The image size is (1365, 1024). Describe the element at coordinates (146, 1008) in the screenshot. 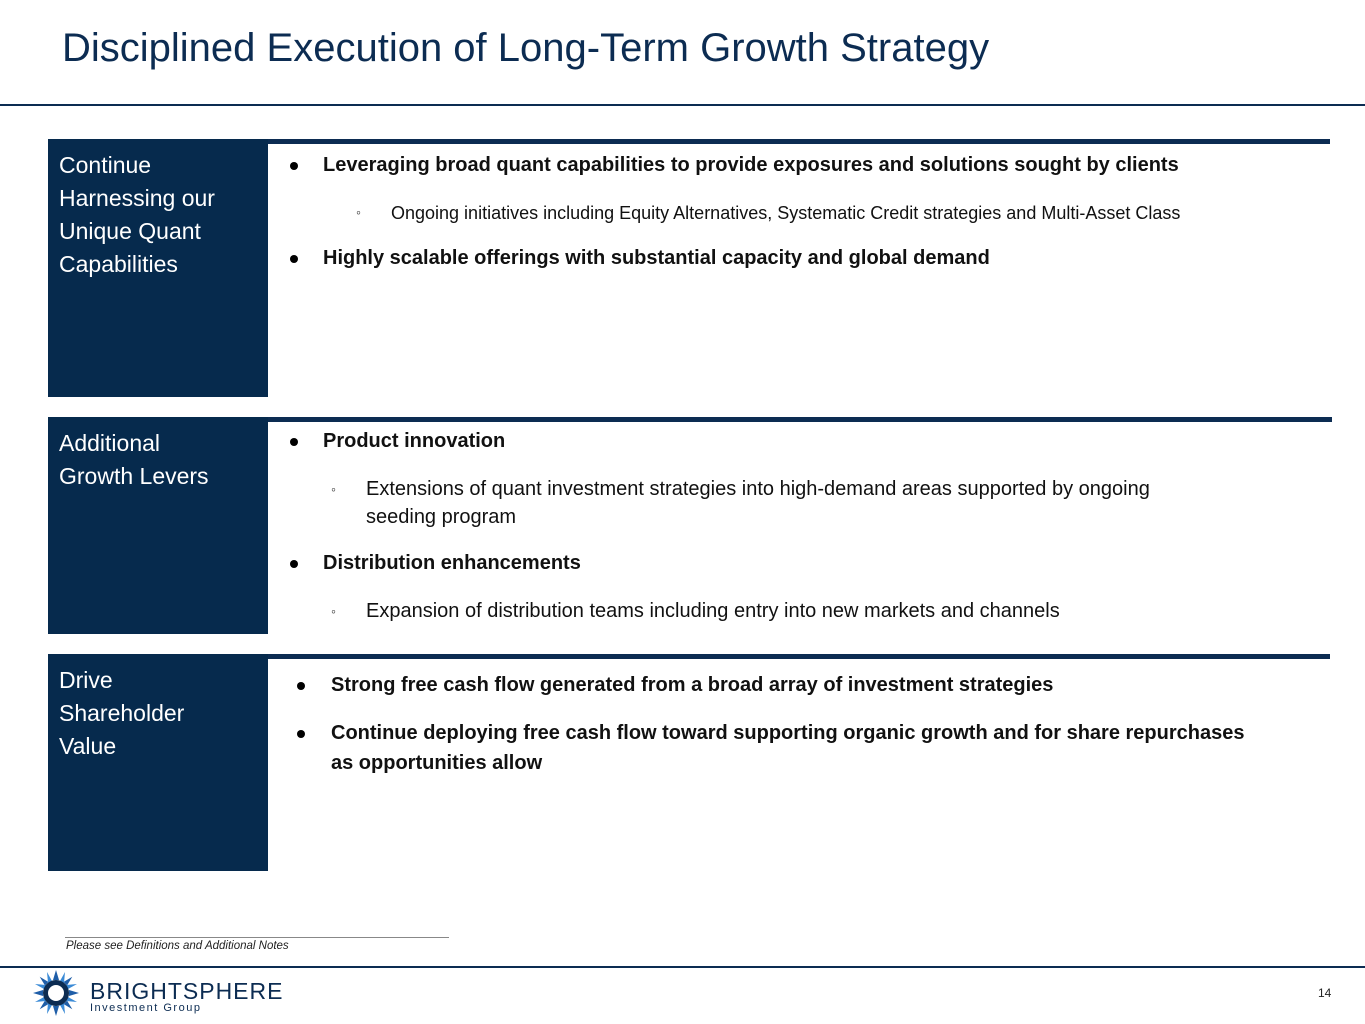

I see `brand-subtitle: Investment Group` at that location.